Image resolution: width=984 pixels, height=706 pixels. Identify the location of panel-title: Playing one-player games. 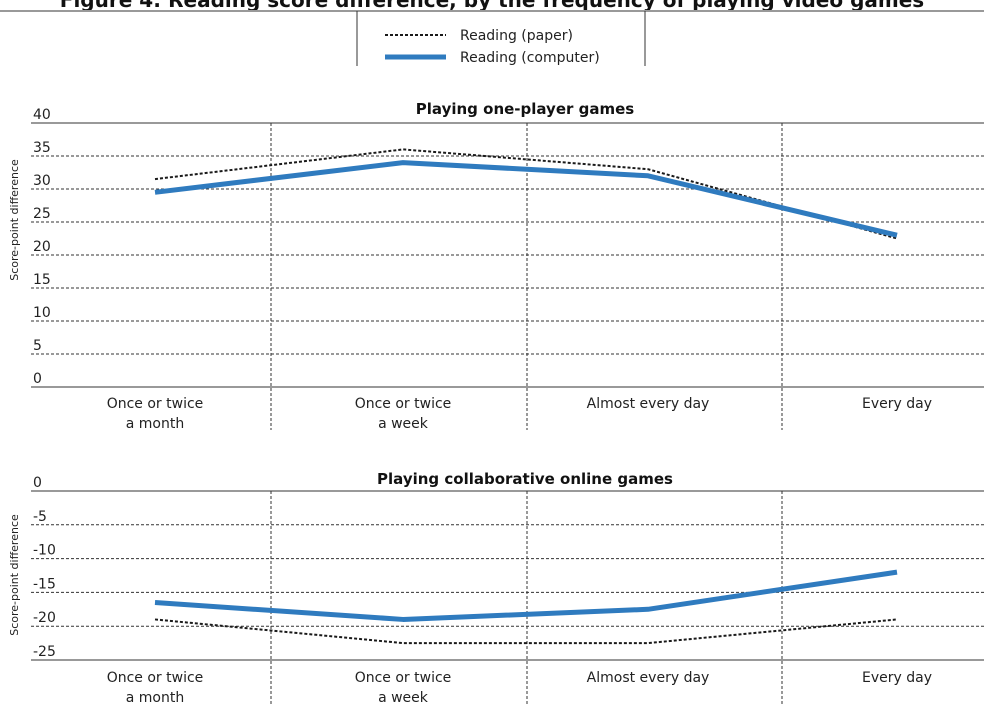
(525, 109).